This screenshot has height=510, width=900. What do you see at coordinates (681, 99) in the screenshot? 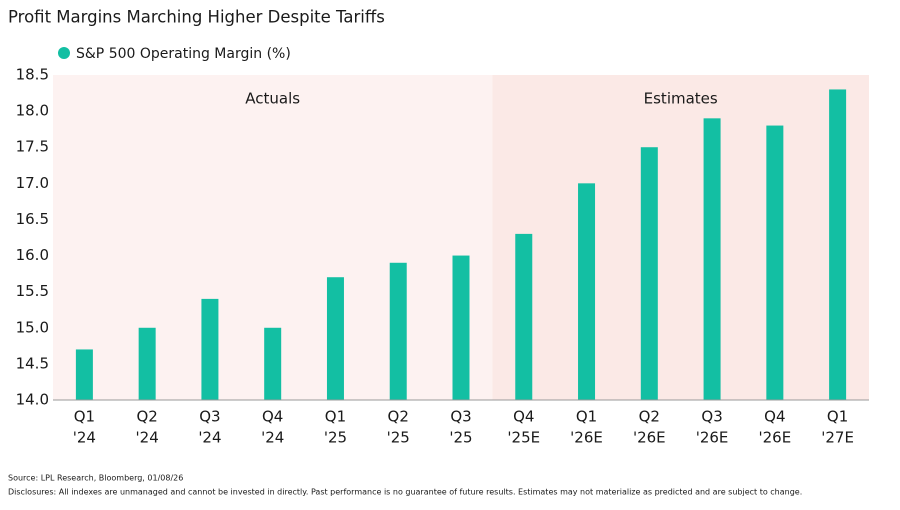
I see `region-label: Estimates` at bounding box center [681, 99].